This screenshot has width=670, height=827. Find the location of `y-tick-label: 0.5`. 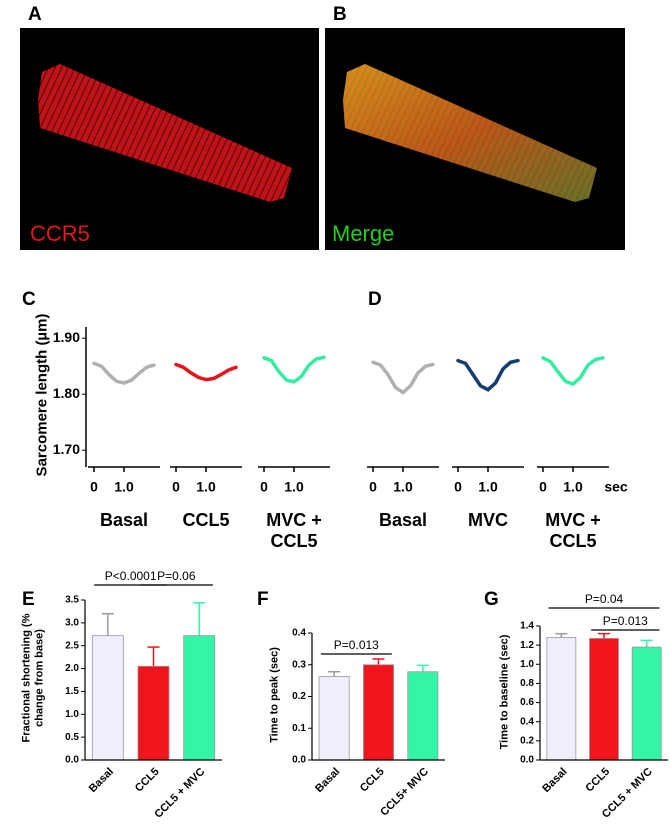

y-tick-label: 0.5 is located at coordinates (72, 737).